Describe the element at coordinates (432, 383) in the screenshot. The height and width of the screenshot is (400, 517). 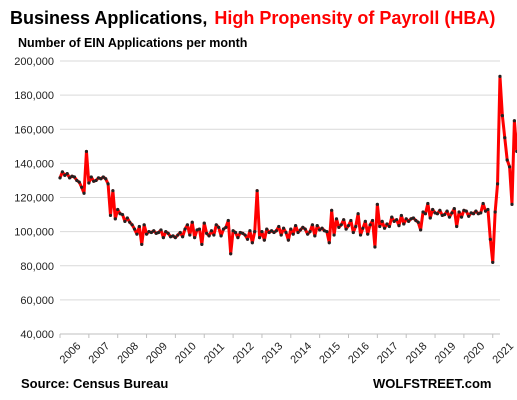
I see `watermark: WOLFSTREET.com` at that location.